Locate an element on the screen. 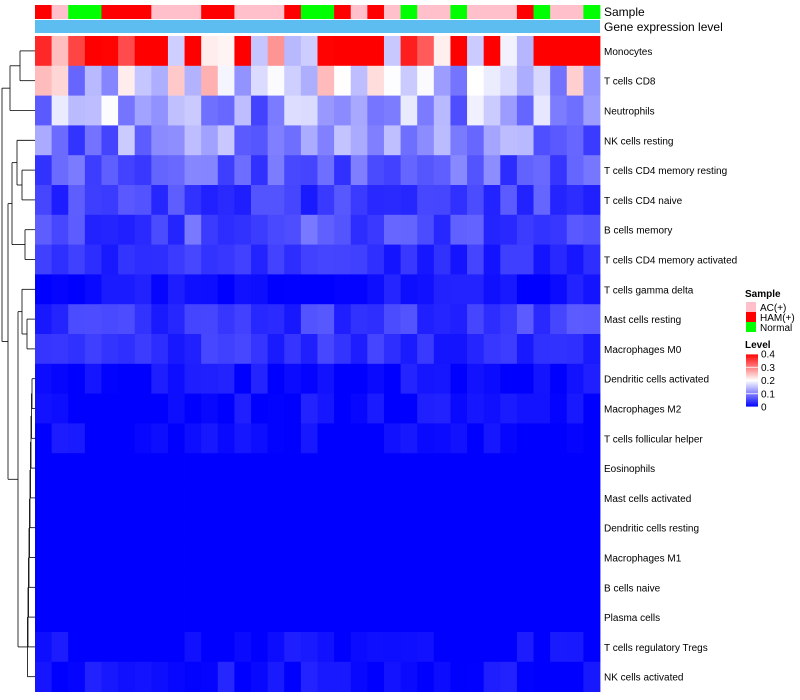  row-label: T cells CD4 naive is located at coordinates (643, 201).